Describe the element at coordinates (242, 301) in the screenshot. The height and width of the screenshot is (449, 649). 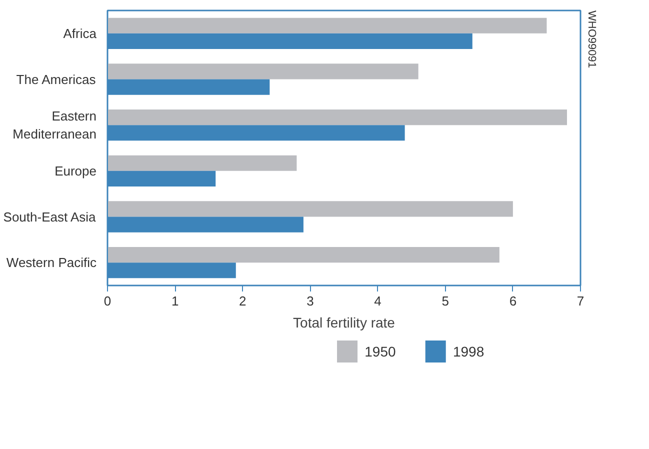
I see `x-tick-label: 2` at that location.